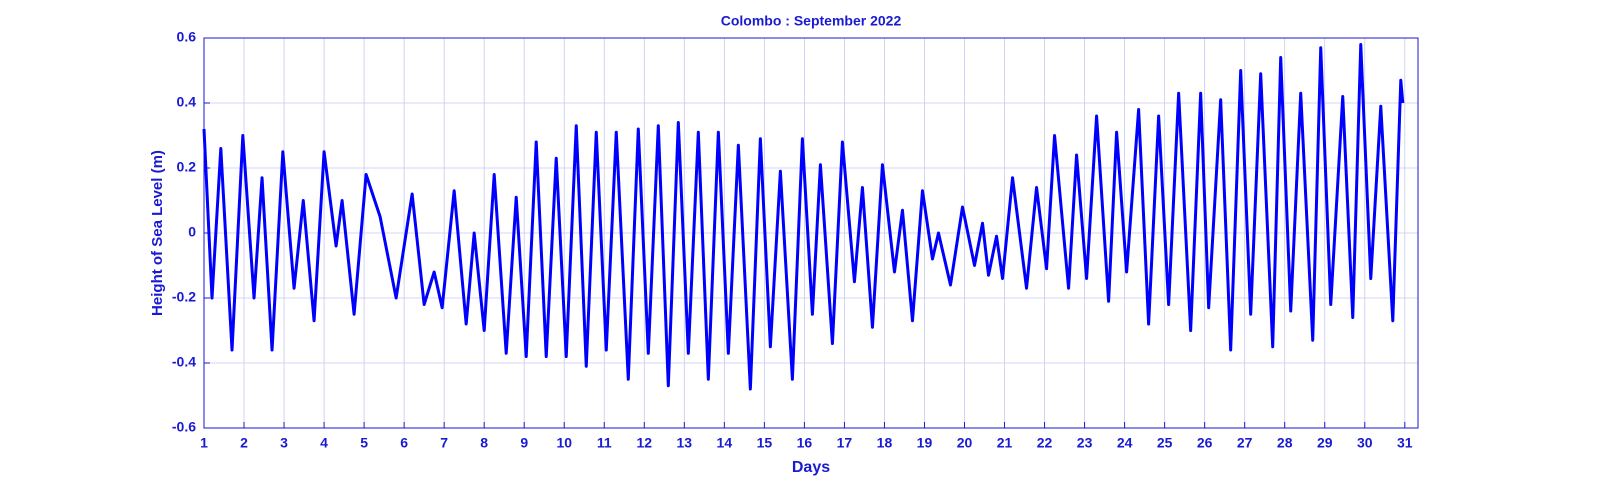  Describe the element at coordinates (725, 443) in the screenshot. I see `x-tick-label: 14` at that location.